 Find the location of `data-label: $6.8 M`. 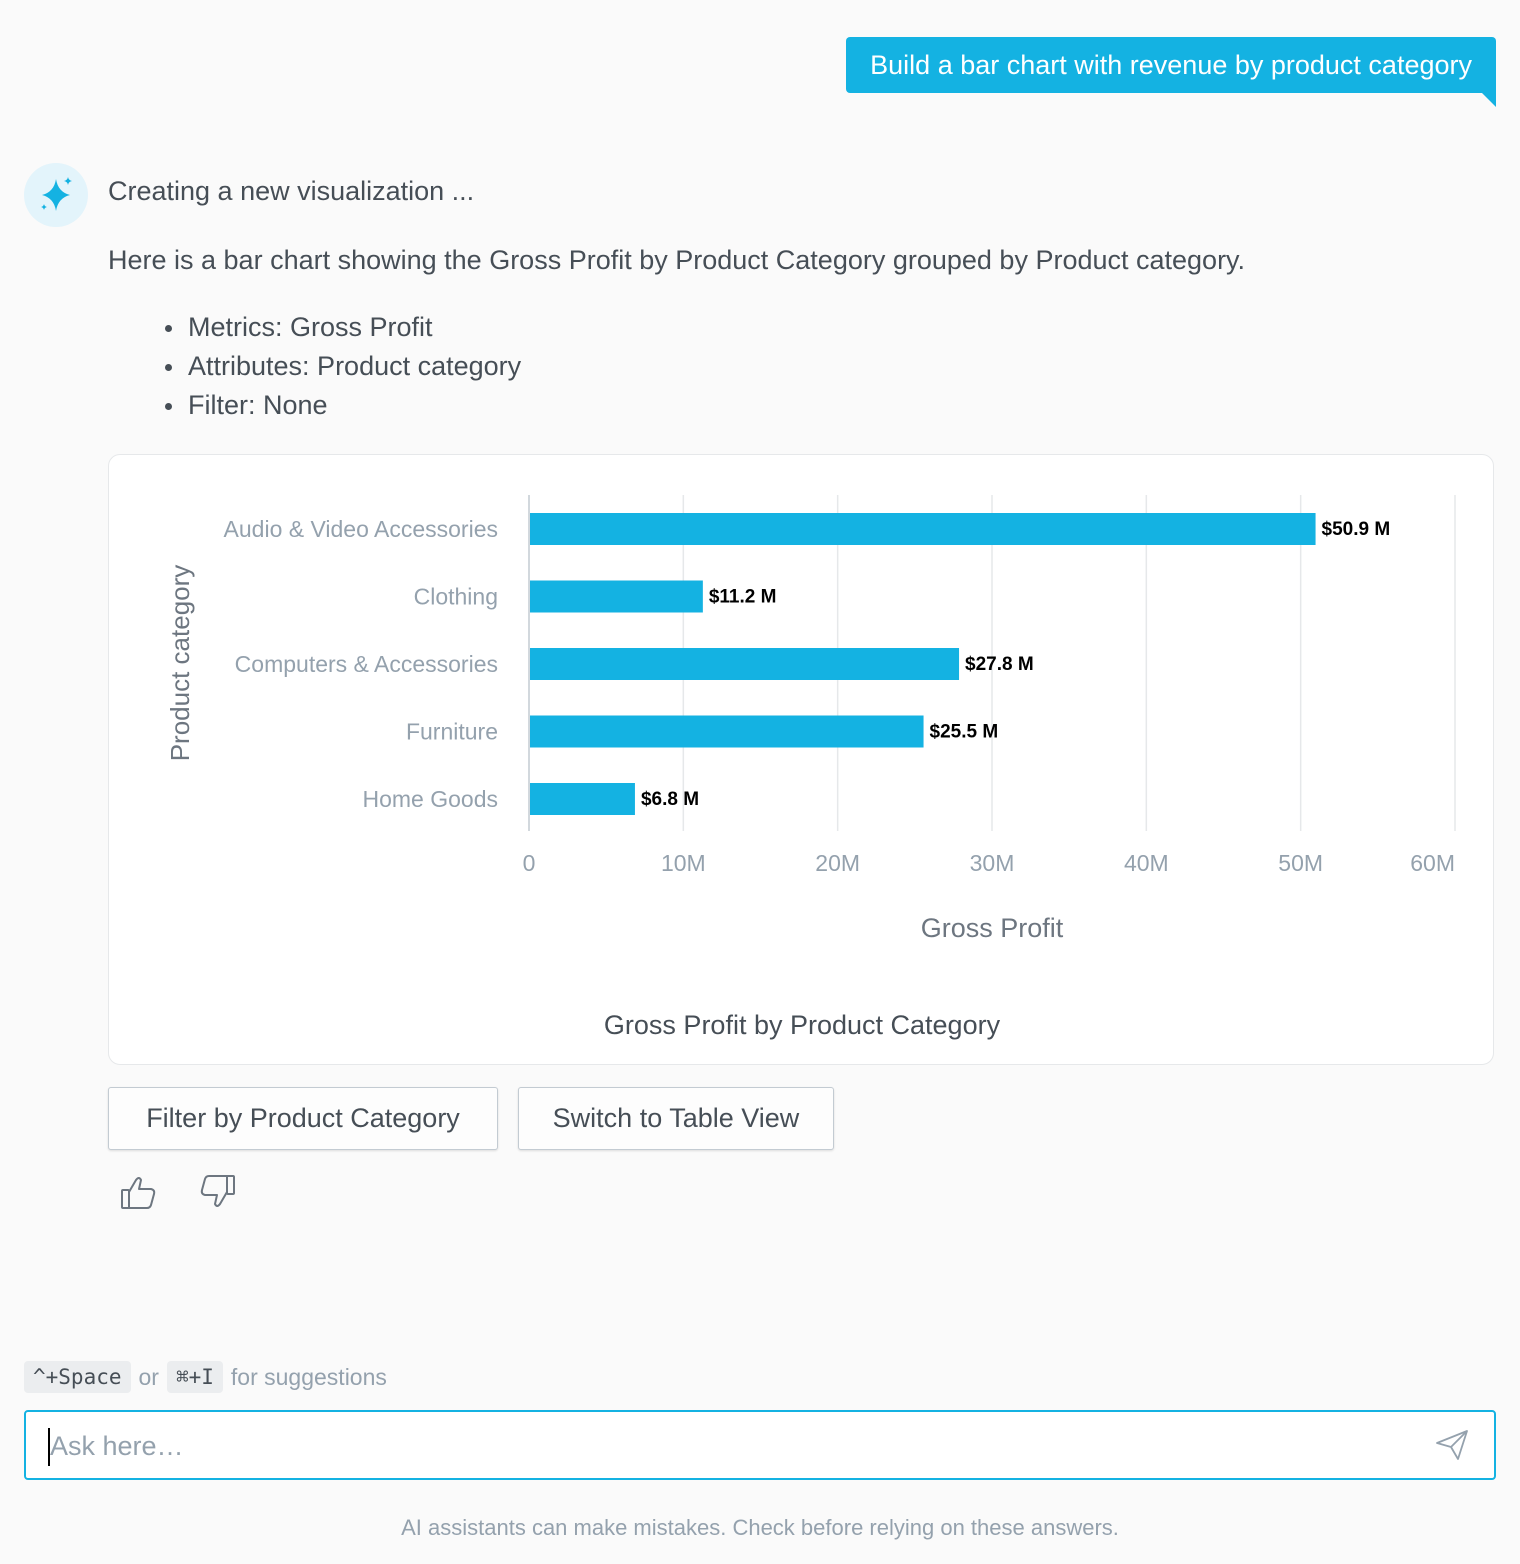

data-label: $6.8 M is located at coordinates (670, 799).